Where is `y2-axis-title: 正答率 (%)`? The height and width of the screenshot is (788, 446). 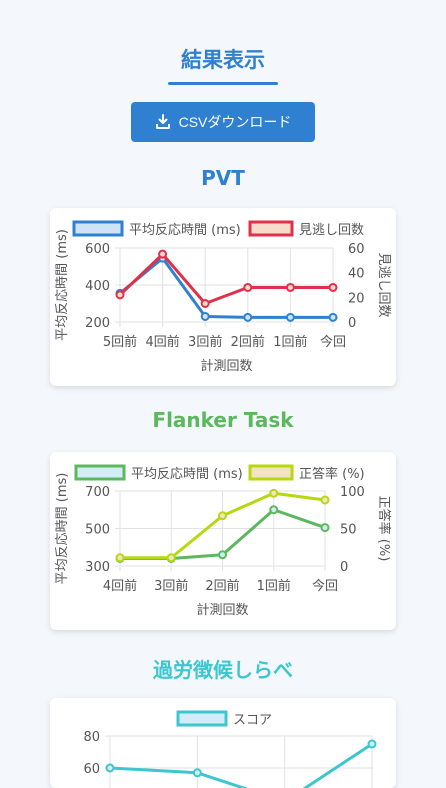
y2-axis-title: 正答率 (%) is located at coordinates (384, 529).